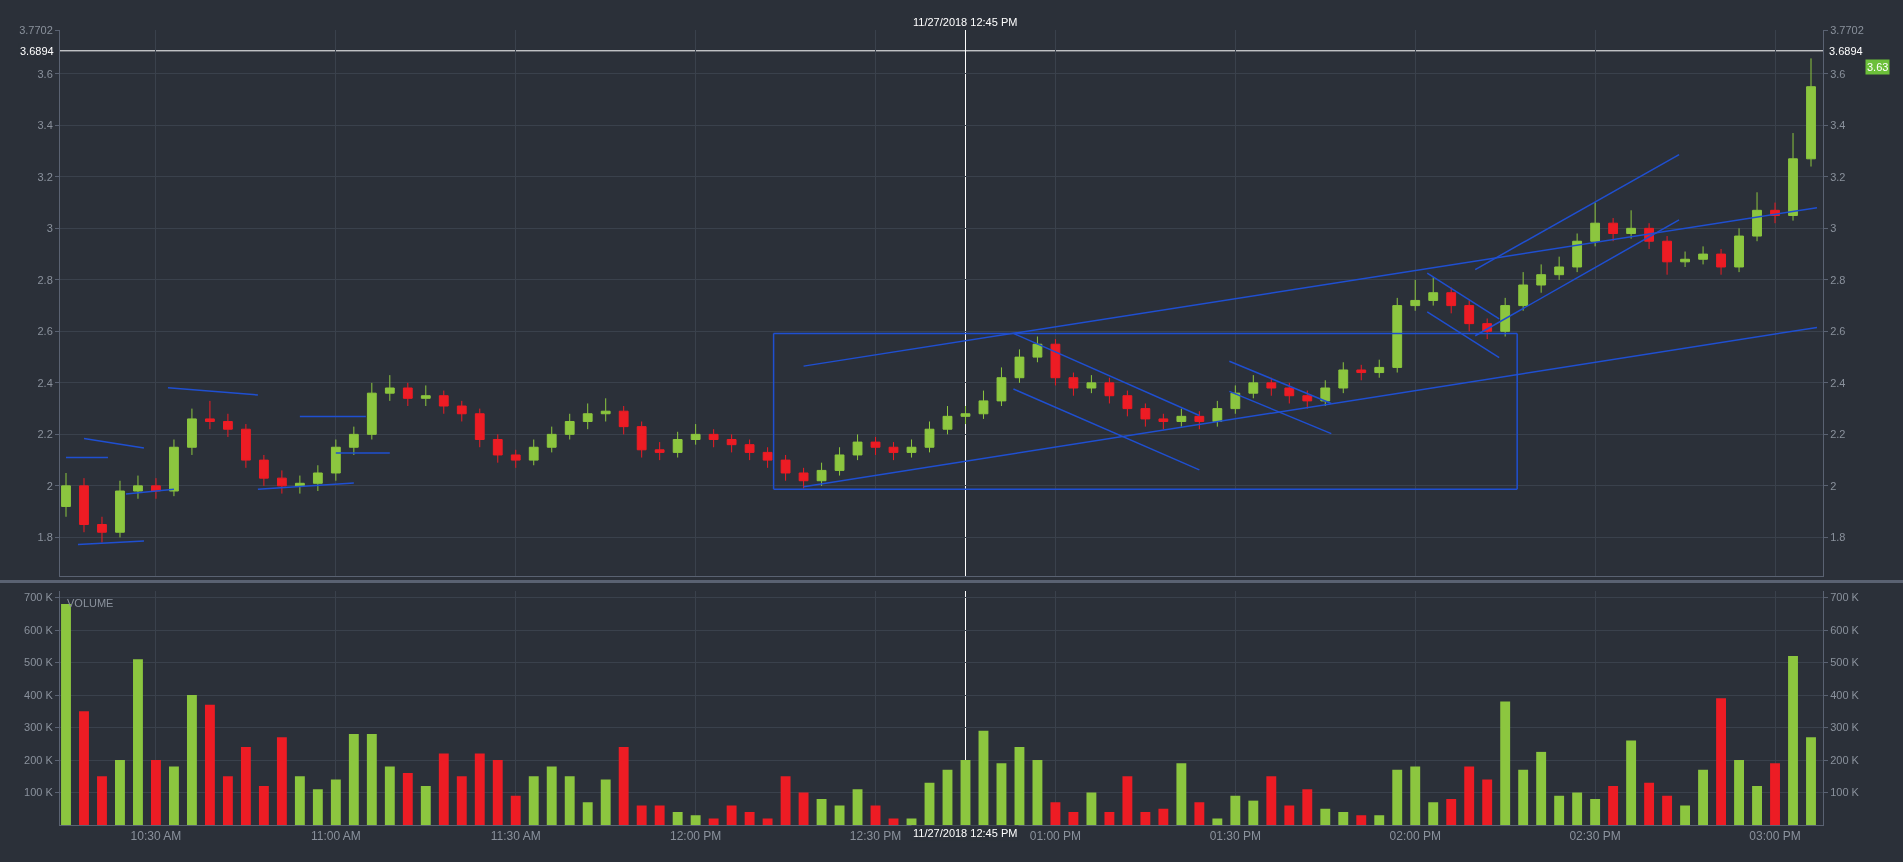 The height and width of the screenshot is (862, 1903). I want to click on x-tick-label: 10:30 AM, so click(156, 836).